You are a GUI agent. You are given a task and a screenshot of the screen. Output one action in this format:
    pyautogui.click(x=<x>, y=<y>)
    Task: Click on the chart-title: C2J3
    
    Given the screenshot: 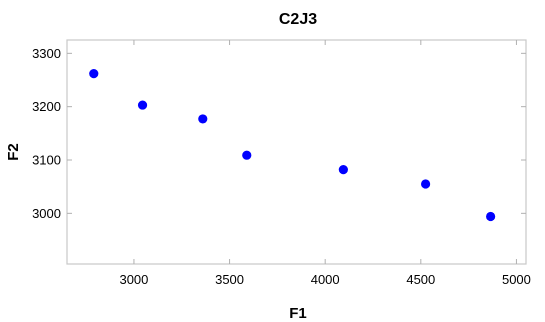 What is the action you would take?
    pyautogui.click(x=298, y=19)
    